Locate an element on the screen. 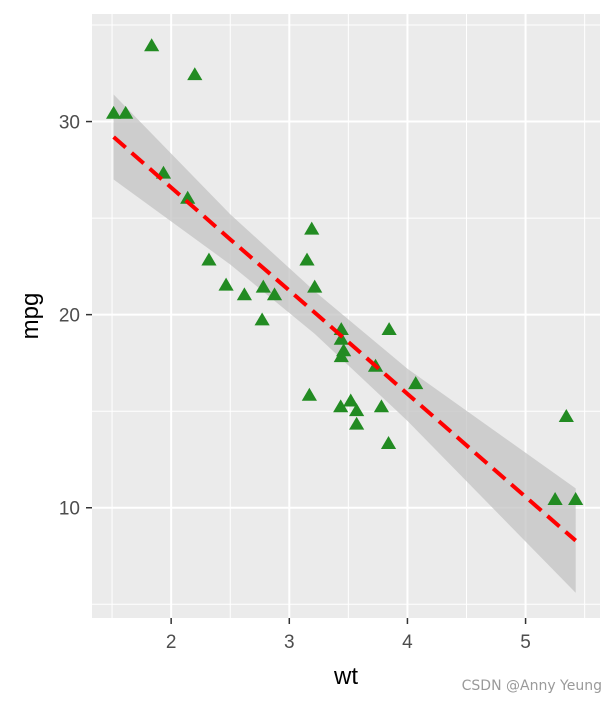 Image resolution: width=616 pixels, height=704 pixels. y-tick-label: 10 is located at coordinates (69, 509).